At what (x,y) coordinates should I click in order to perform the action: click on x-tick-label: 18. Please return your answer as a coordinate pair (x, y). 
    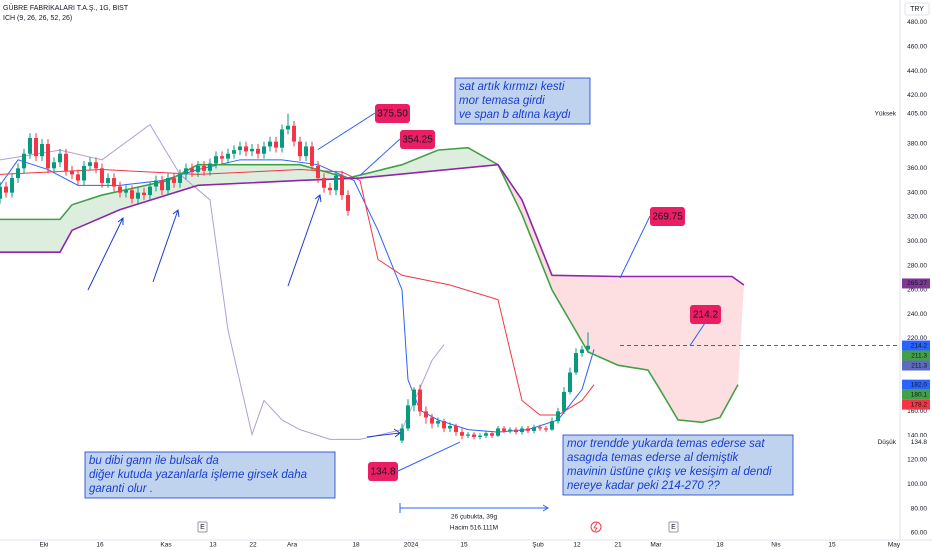
    Looking at the image, I should click on (356, 545).